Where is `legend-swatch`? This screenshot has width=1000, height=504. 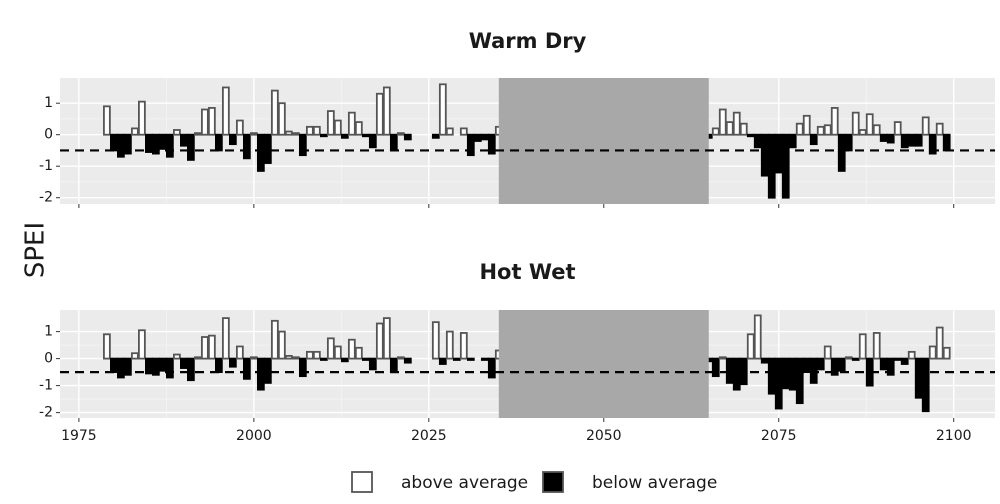
legend-swatch is located at coordinates (362, 482).